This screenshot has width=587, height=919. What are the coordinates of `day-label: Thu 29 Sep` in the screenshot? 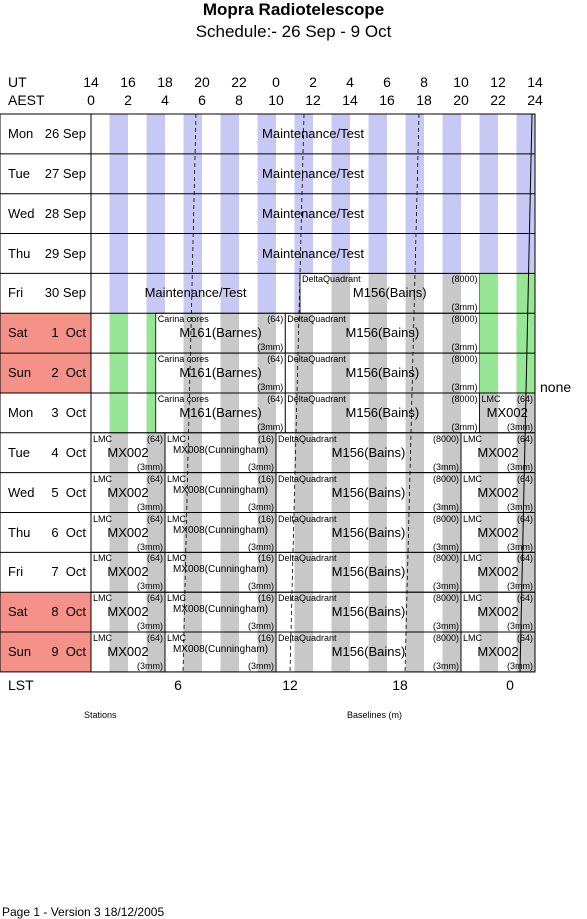 It's located at (46, 254).